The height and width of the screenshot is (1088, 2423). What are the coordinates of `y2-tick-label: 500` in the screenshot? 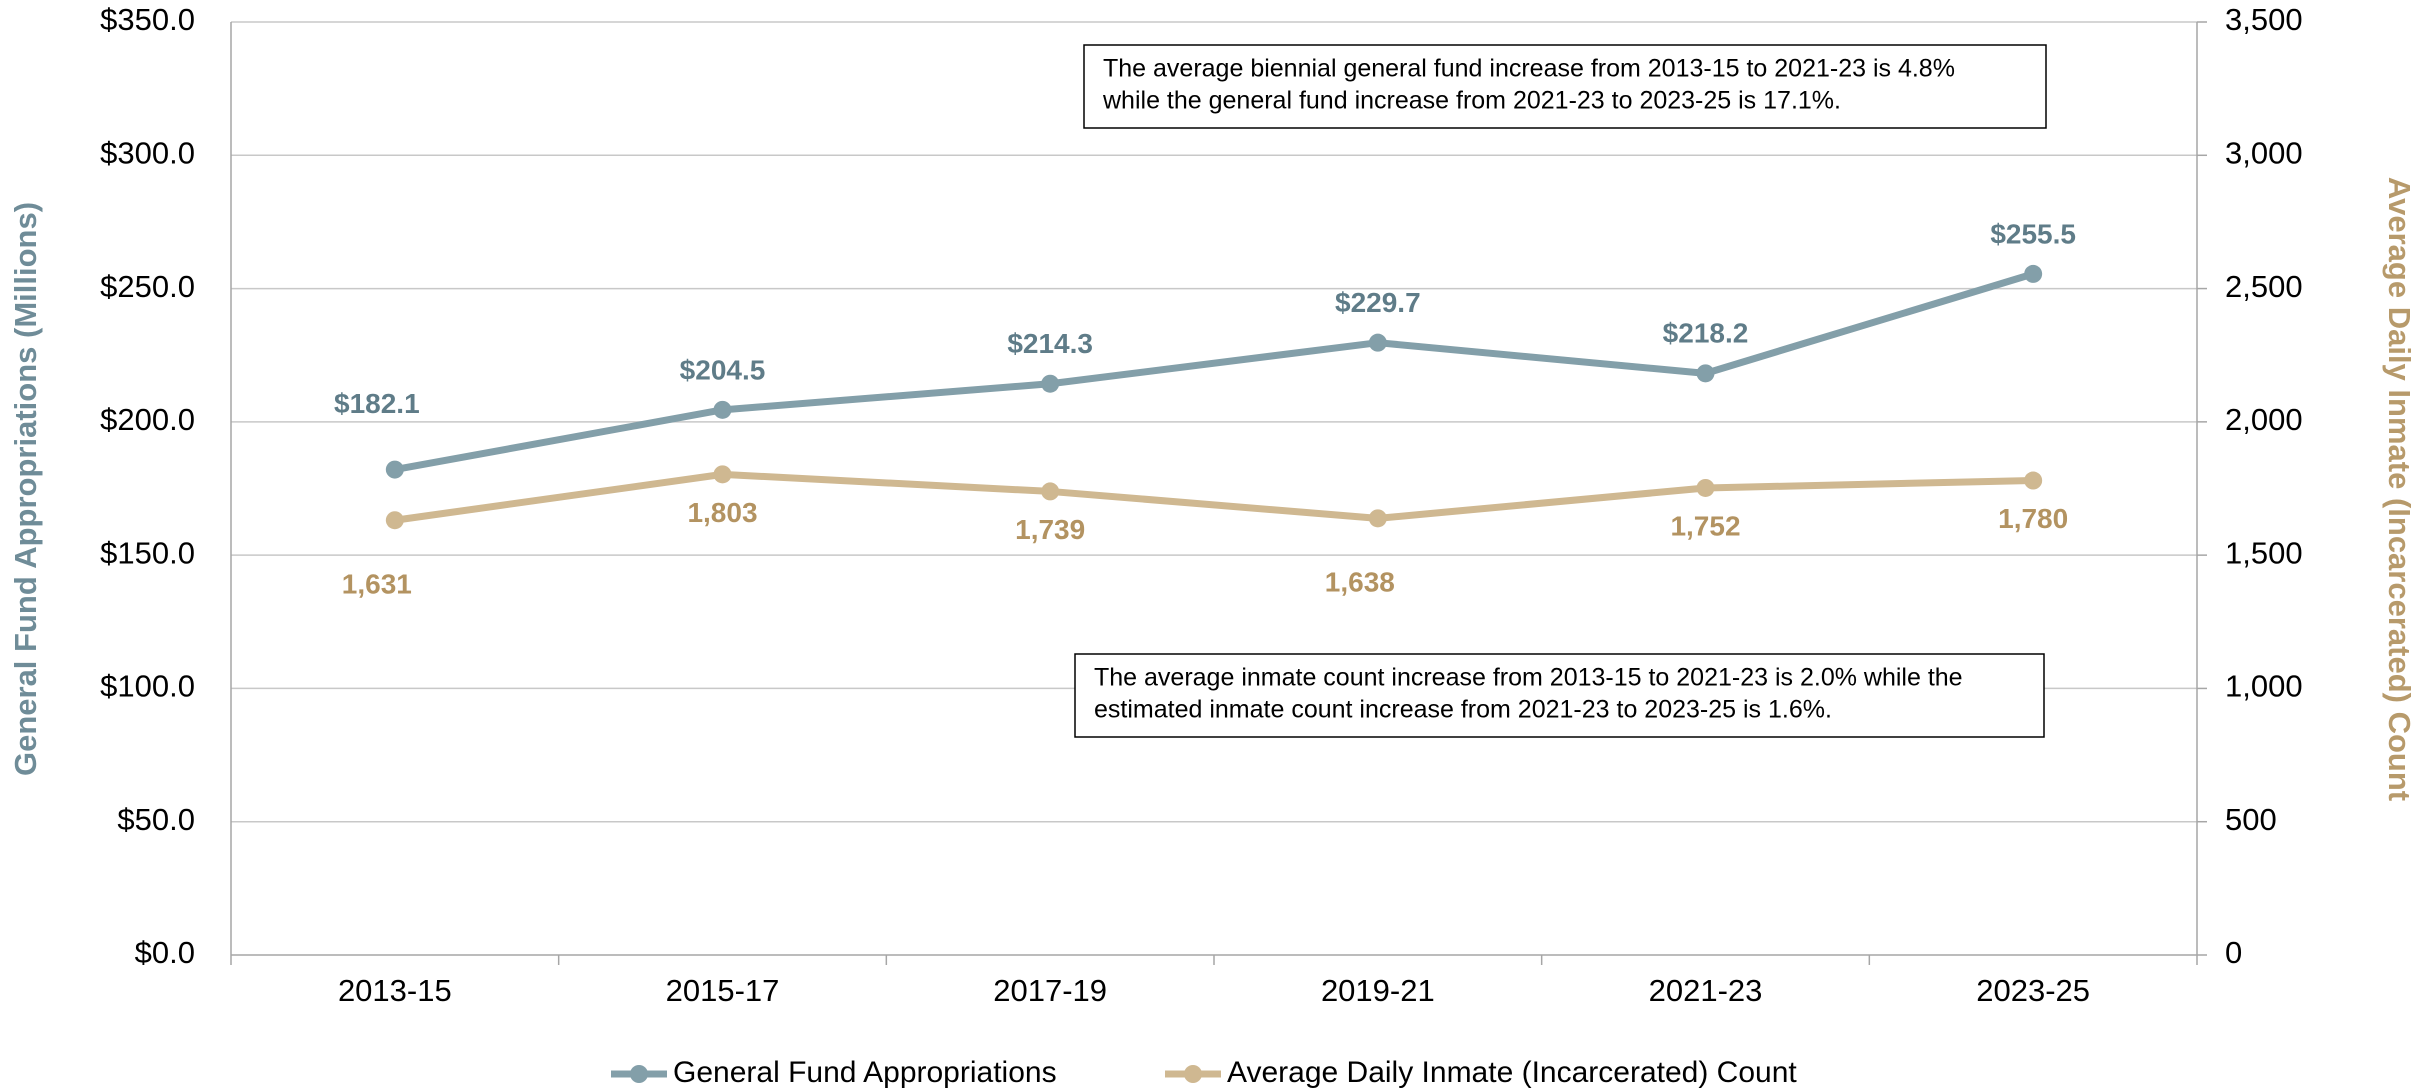 It's located at (2251, 819).